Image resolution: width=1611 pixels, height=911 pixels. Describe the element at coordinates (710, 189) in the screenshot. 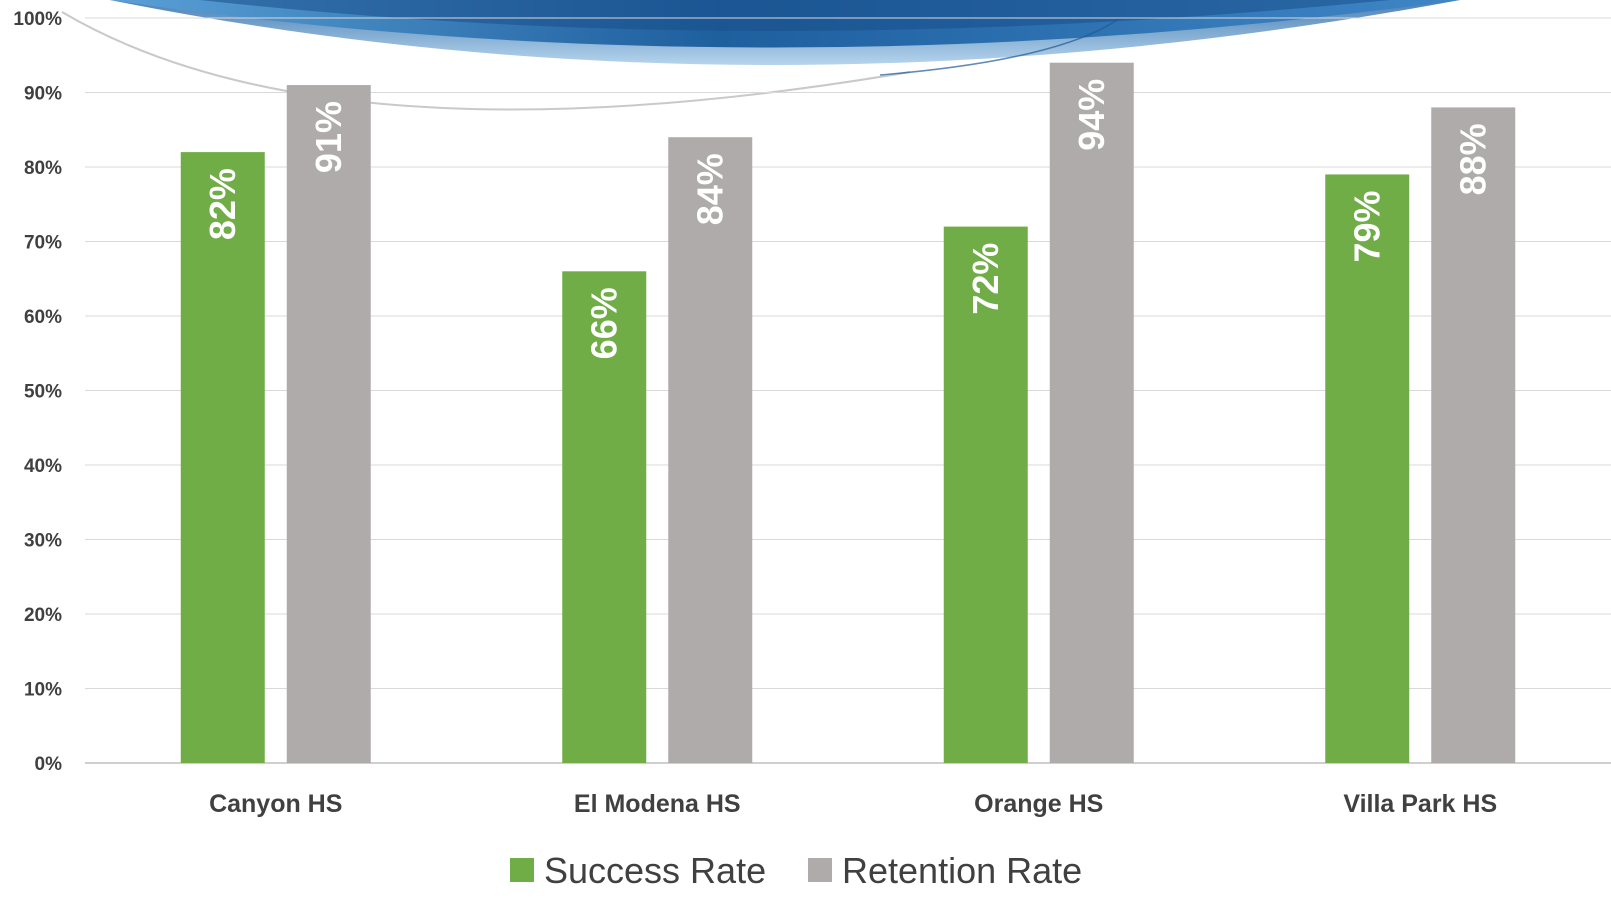

I see `bar-data-label: 84%` at that location.